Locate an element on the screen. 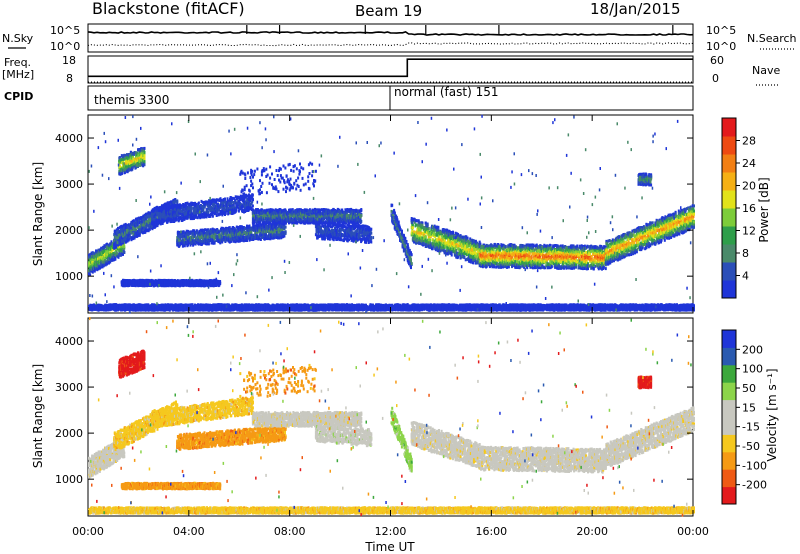 The image size is (800, 554). nsearch-label: N.Search is located at coordinates (772, 38).